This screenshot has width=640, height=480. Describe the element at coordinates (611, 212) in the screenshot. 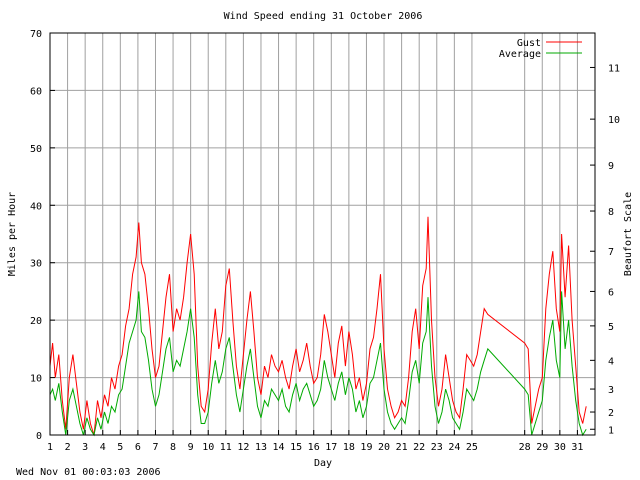

I see `beaufort-tick-label: 8` at that location.